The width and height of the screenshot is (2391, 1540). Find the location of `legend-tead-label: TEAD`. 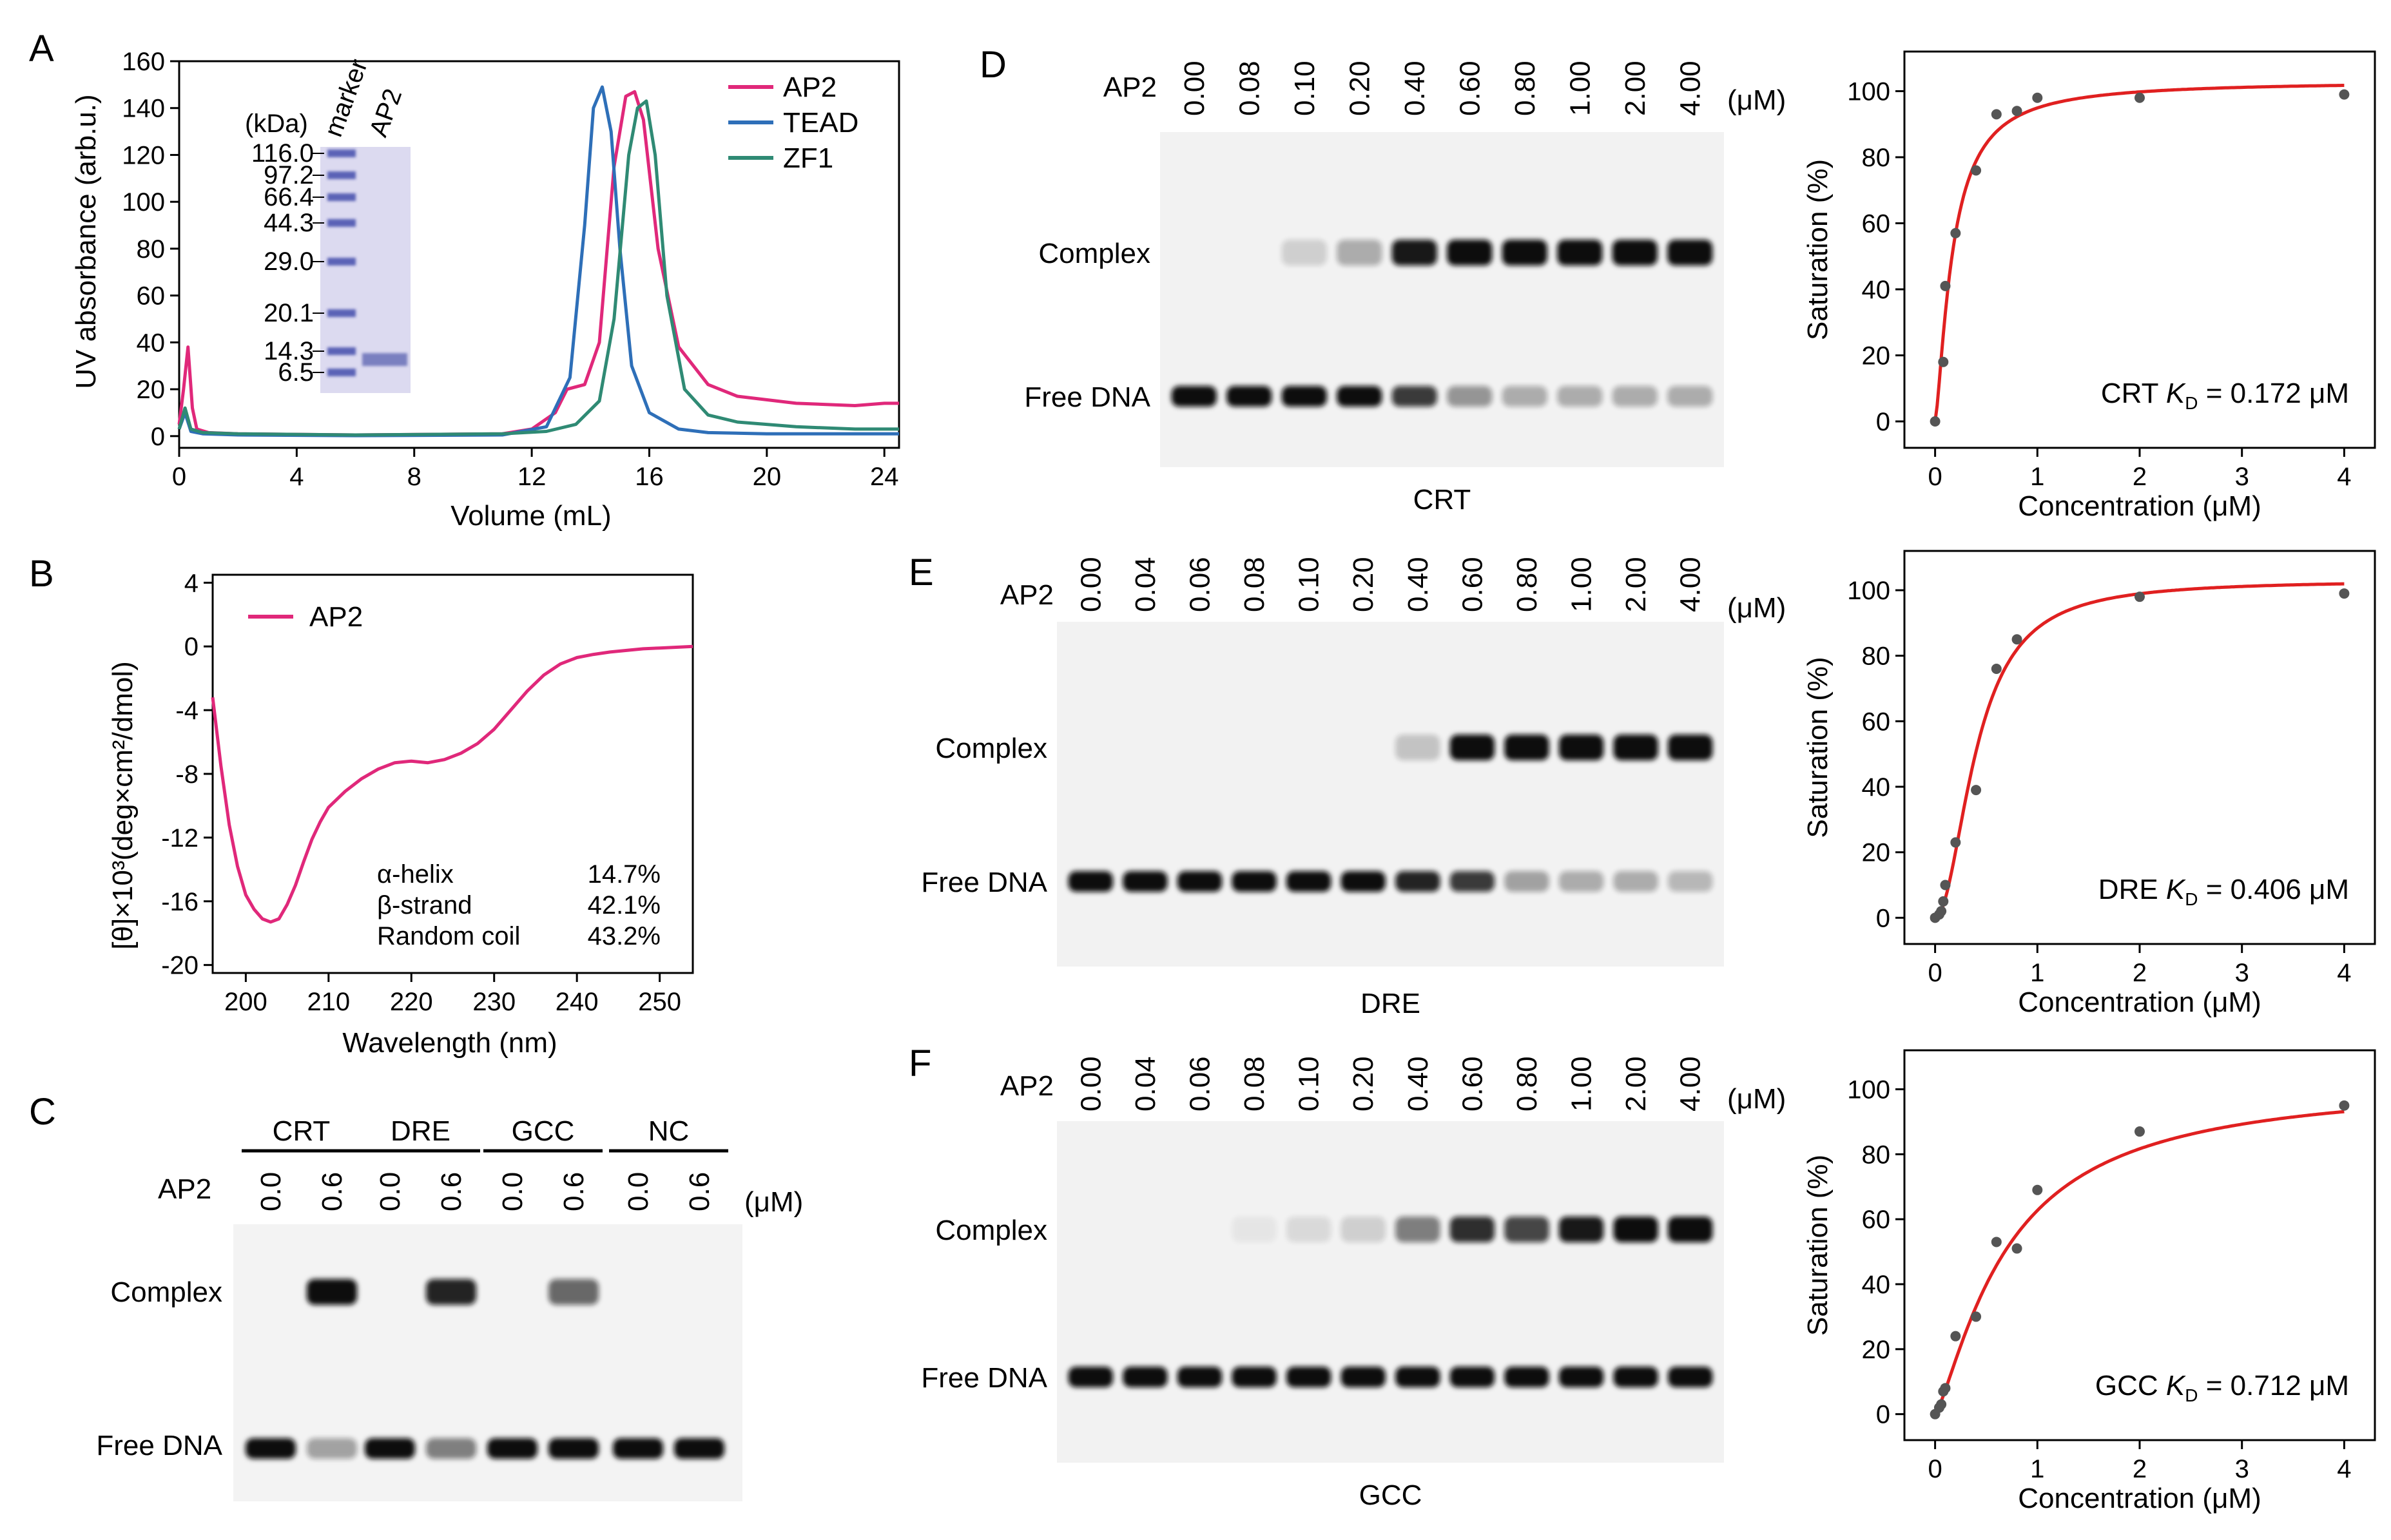

legend-tead-label: TEAD is located at coordinates (821, 123).